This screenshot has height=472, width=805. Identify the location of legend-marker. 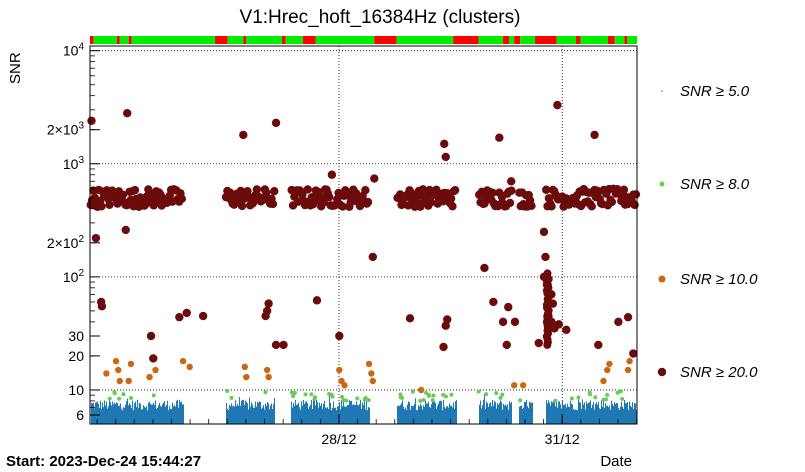
(662, 372).